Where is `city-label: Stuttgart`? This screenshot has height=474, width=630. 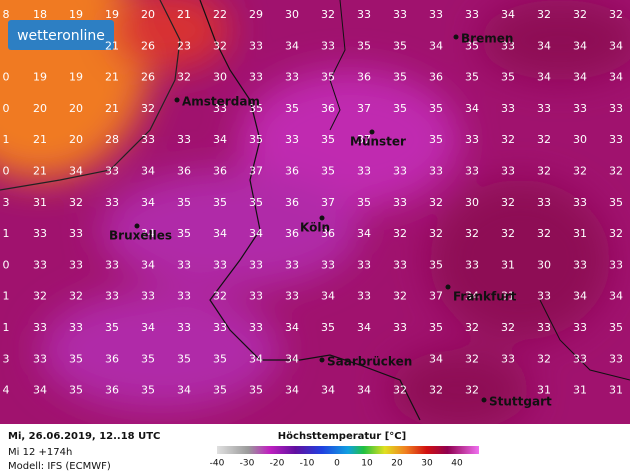
city-label: Stuttgart is located at coordinates (520, 402).